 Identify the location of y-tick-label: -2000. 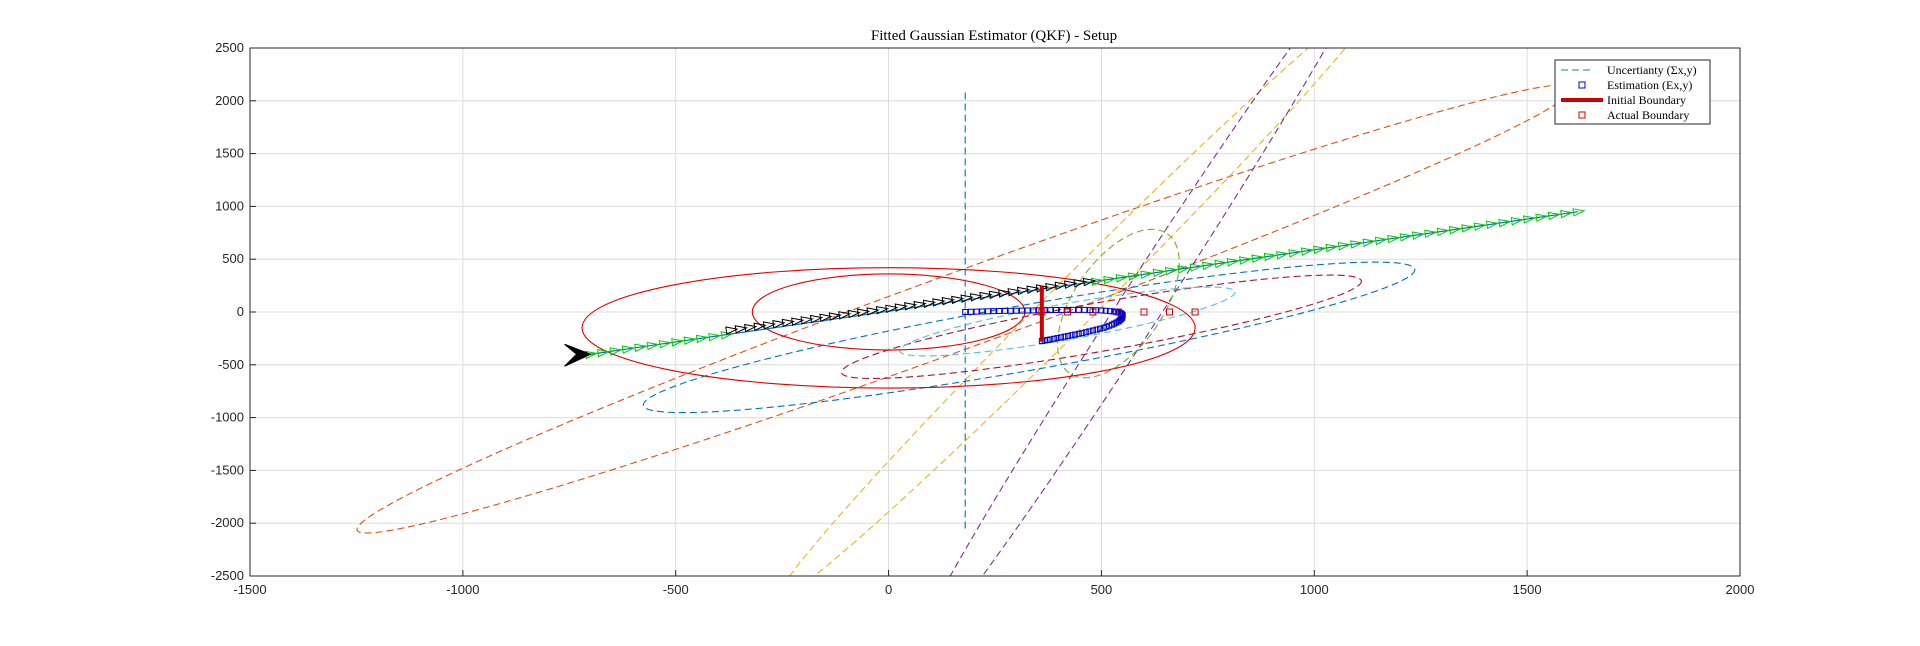
(227, 522).